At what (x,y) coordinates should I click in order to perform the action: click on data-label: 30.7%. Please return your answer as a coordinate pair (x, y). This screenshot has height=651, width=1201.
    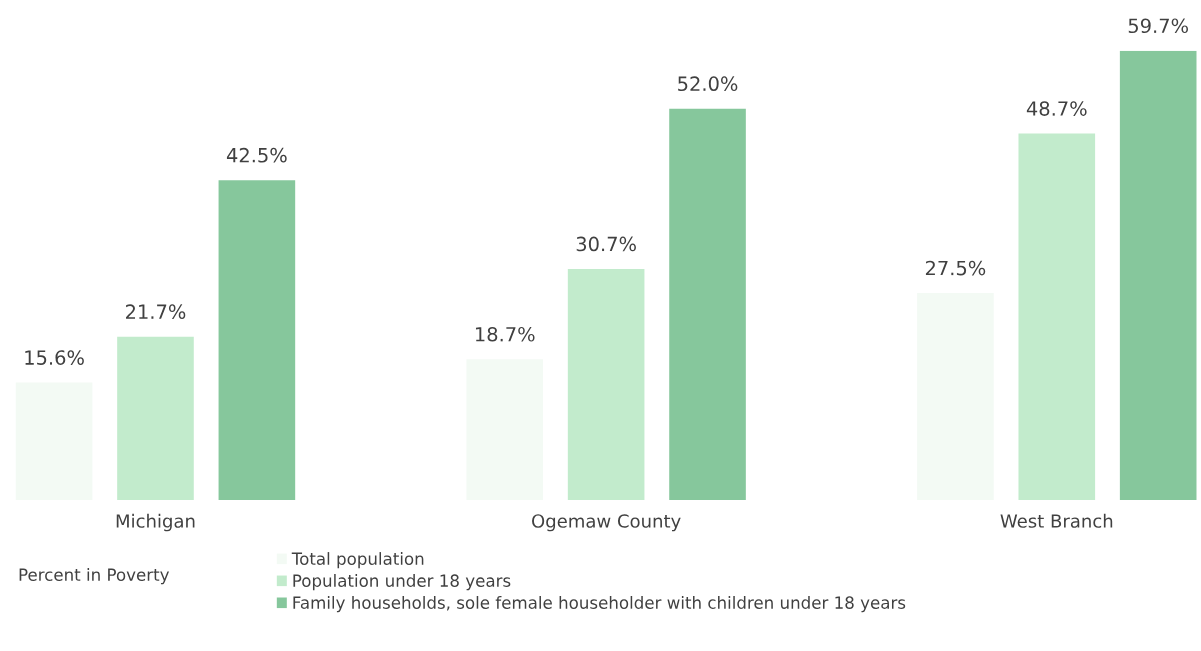
    Looking at the image, I should click on (606, 244).